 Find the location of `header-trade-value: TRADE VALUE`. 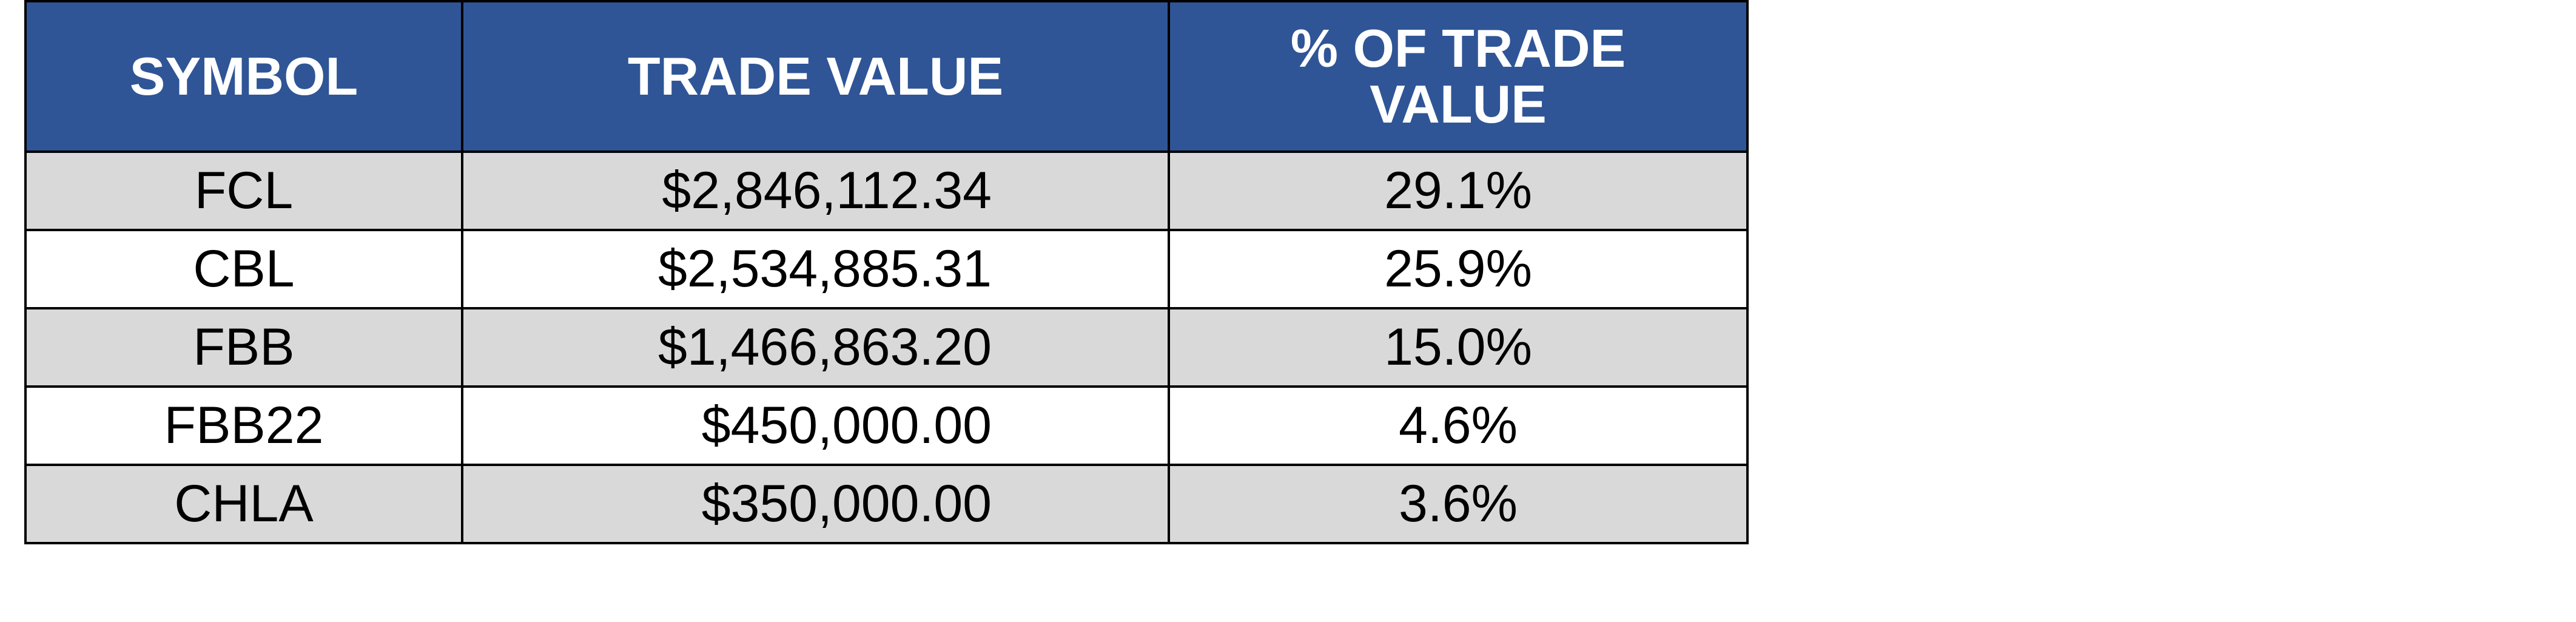

header-trade-value: TRADE VALUE is located at coordinates (815, 76).